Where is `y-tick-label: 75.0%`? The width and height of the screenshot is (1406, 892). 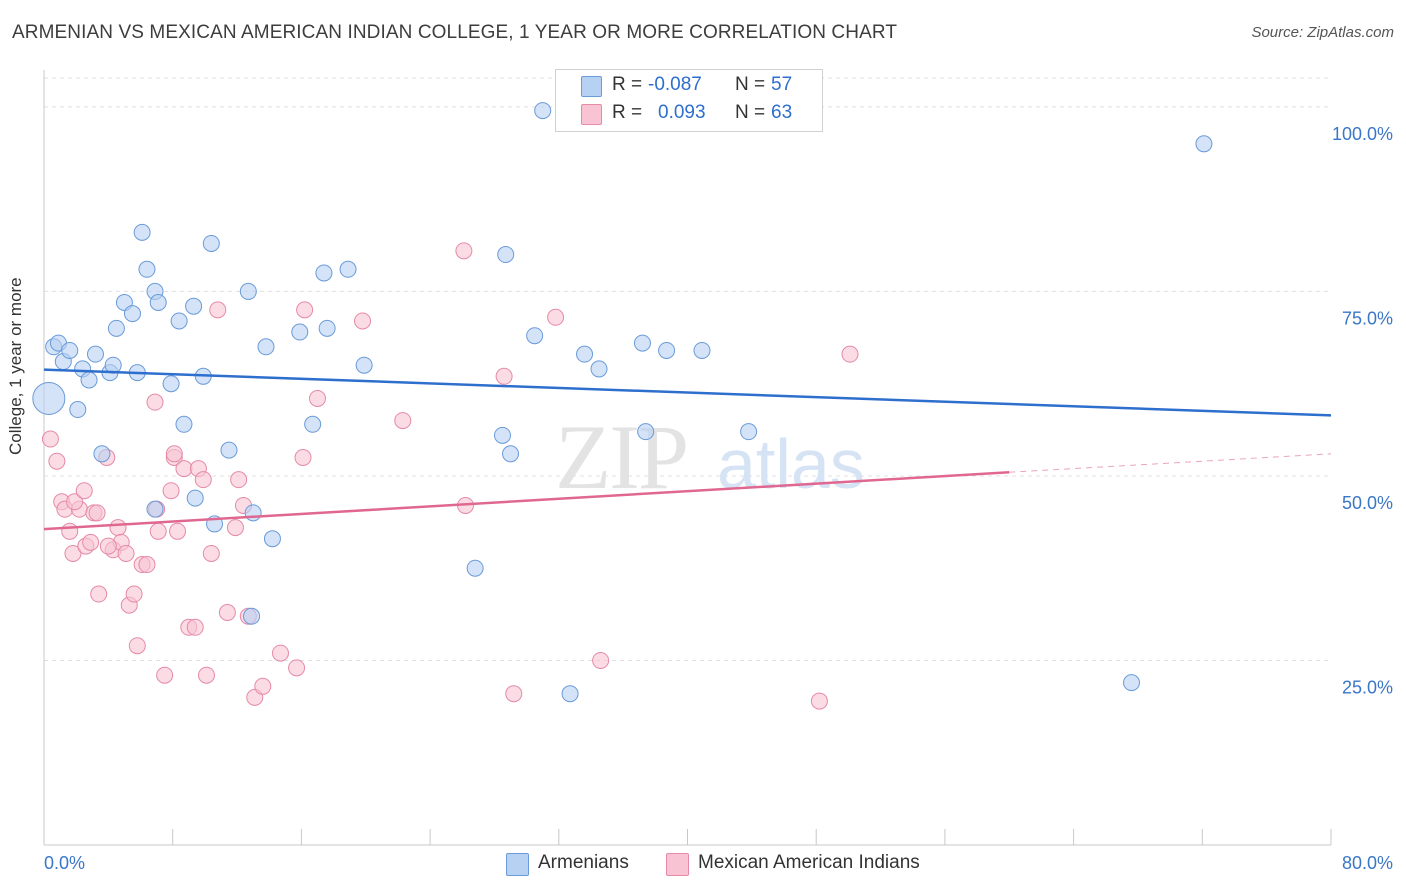
y-tick-label: 75.0% is located at coordinates (1367, 318).